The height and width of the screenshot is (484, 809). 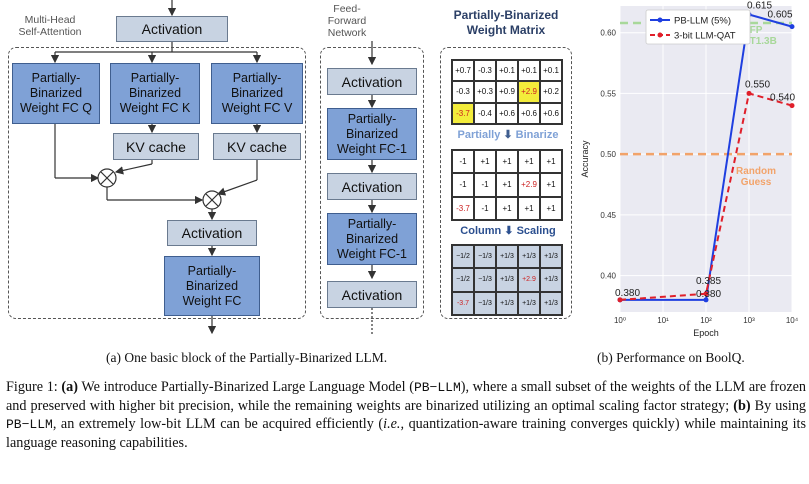 What do you see at coordinates (506, 183) in the screenshot?
I see `matrix-panel` at bounding box center [506, 183].